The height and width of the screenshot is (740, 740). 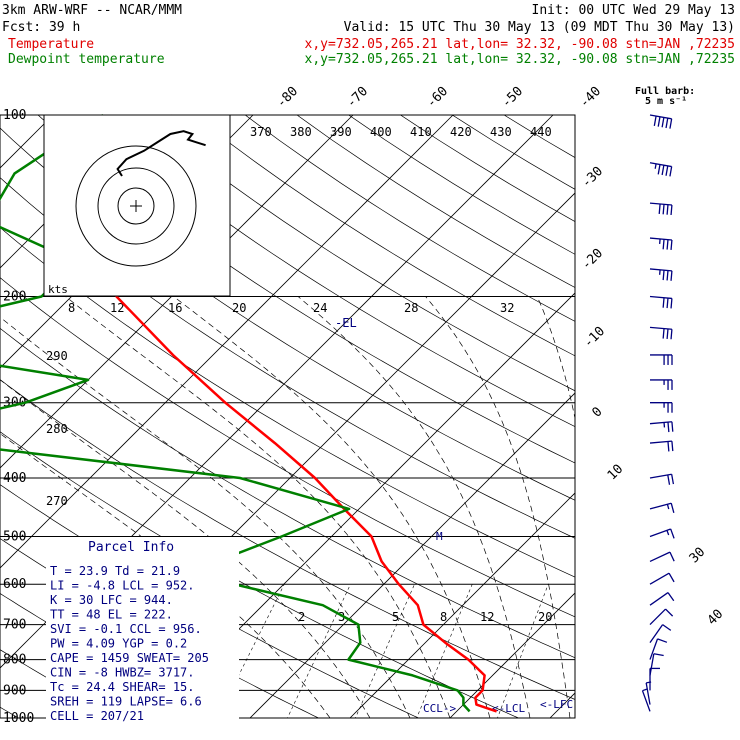 What do you see at coordinates (541, 132) in the screenshot?
I see `theta-label: 440` at bounding box center [541, 132].